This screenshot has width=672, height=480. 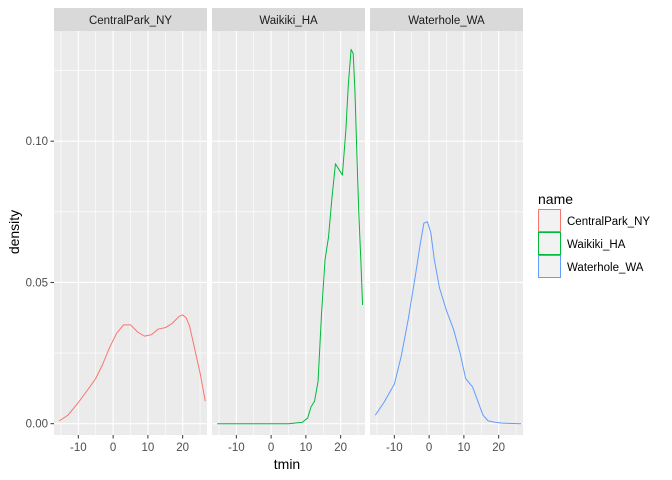 I want to click on y-tick-label: 0.00, so click(x=37, y=425).